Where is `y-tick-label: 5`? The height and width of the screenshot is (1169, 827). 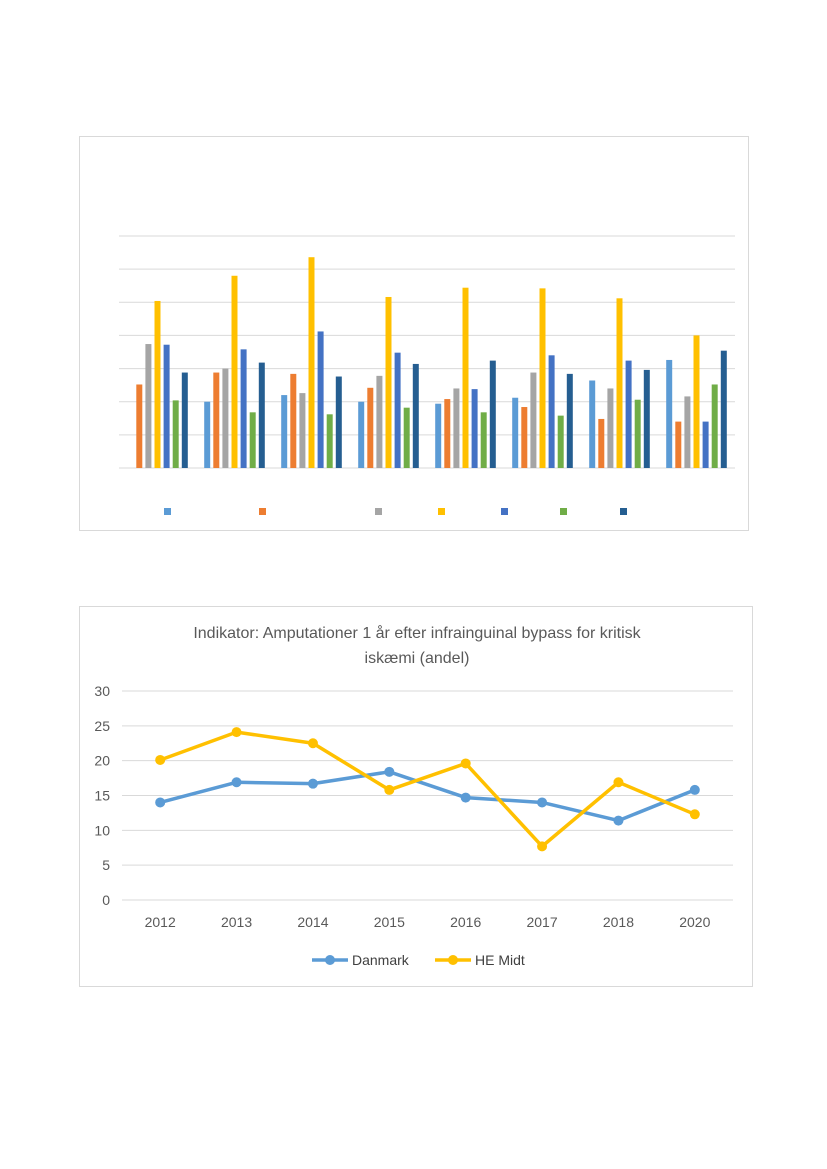
y-tick-label: 5 is located at coordinates (106, 865).